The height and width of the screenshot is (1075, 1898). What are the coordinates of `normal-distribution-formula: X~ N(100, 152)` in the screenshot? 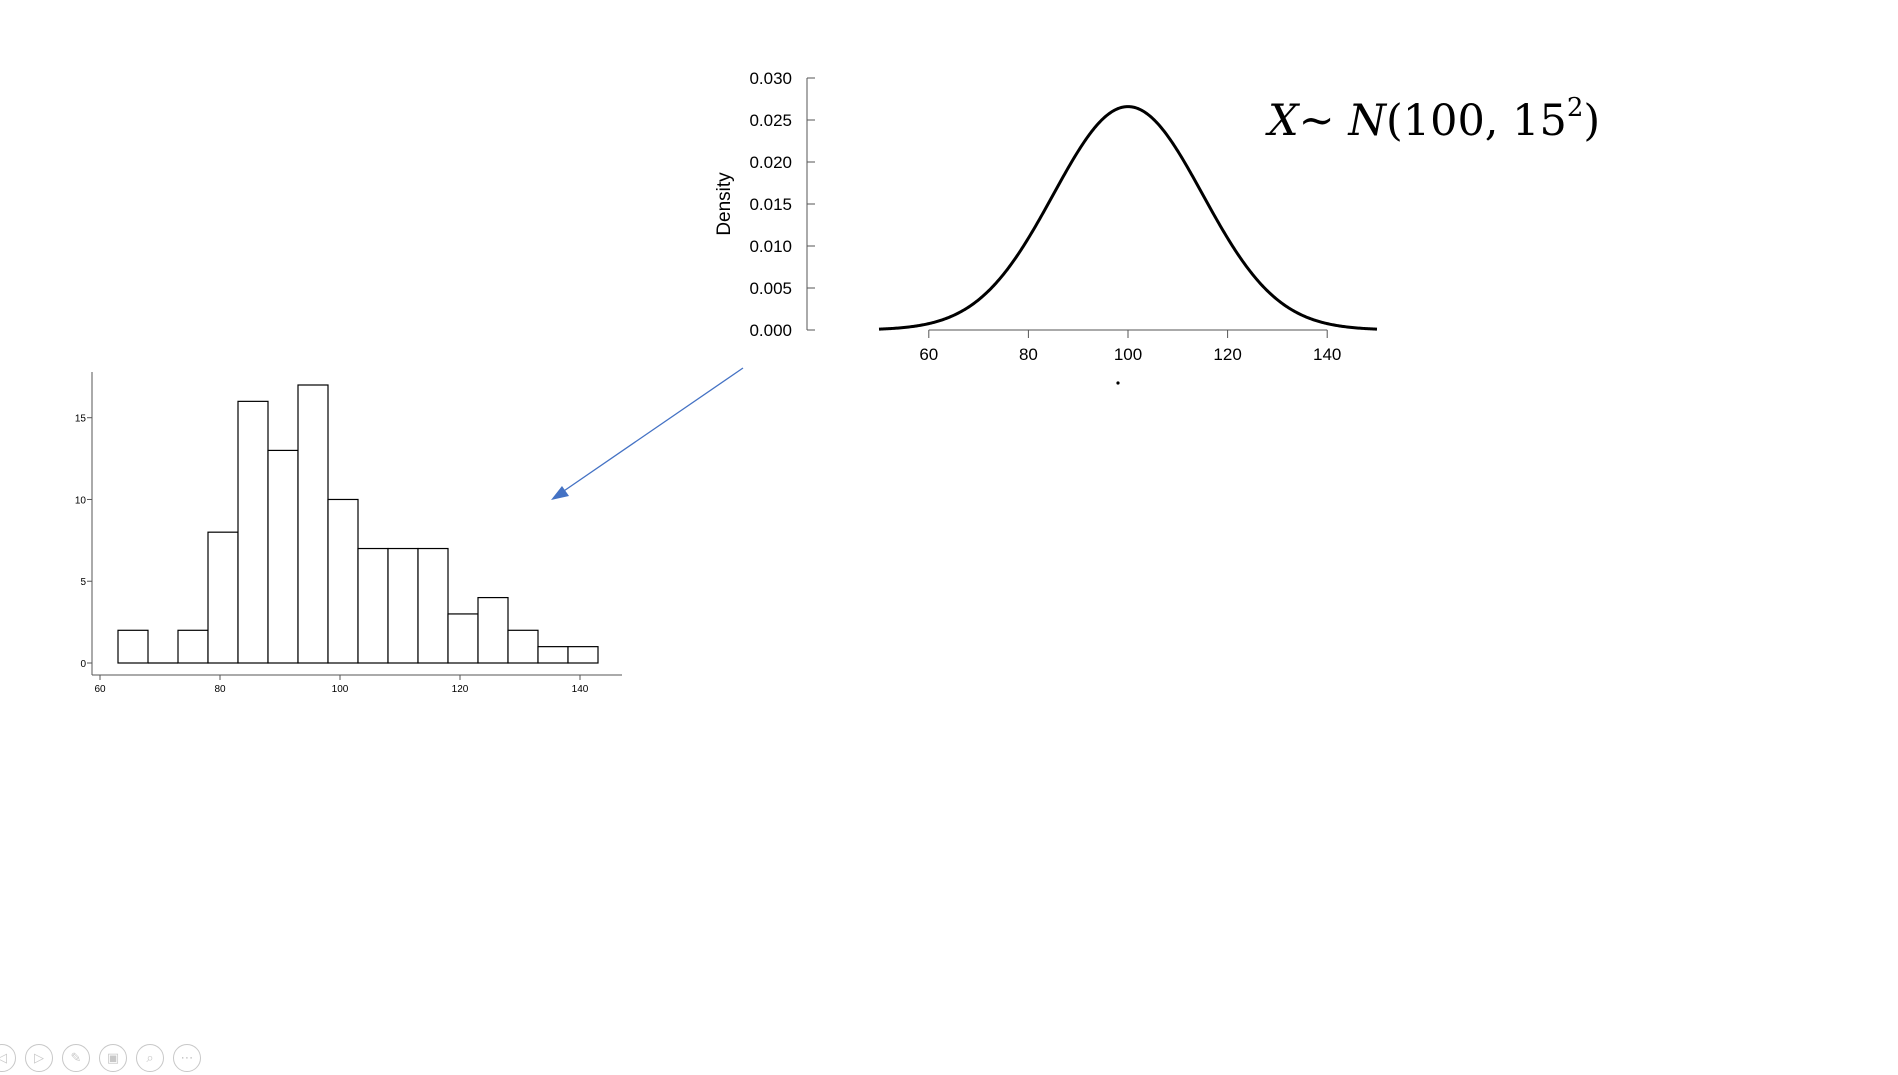 It's located at (1434, 119).